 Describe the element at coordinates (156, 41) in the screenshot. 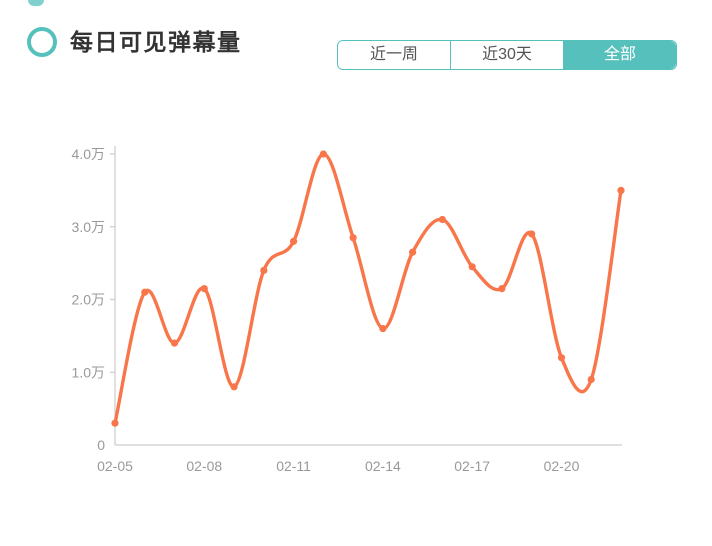

I see `page-title: 每日可见弹幕量` at that location.